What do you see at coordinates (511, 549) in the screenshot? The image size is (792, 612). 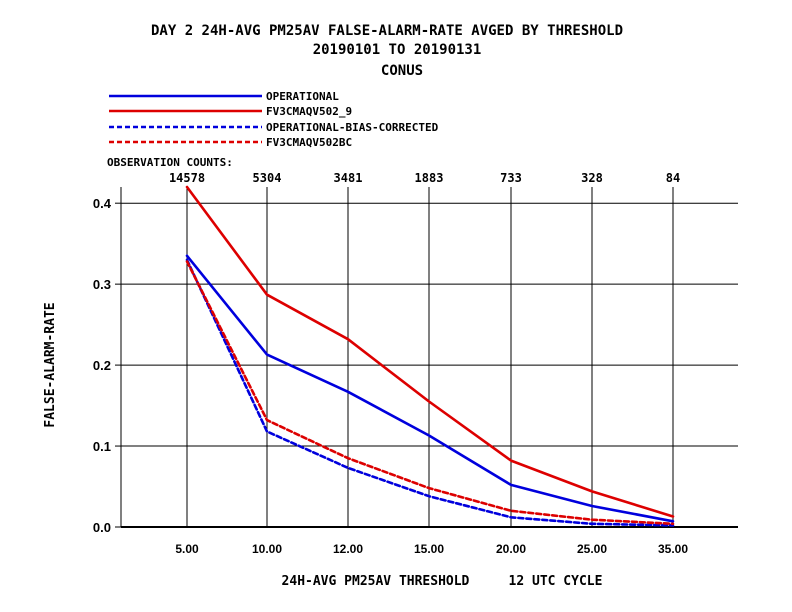 I see `x-tick-label: 20.00` at bounding box center [511, 549].